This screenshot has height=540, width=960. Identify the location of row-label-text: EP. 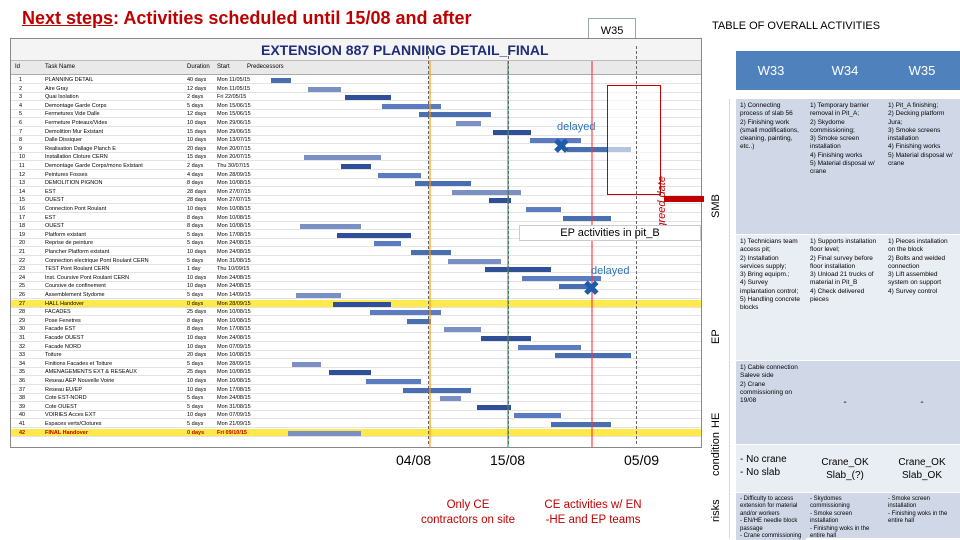
(716, 336).